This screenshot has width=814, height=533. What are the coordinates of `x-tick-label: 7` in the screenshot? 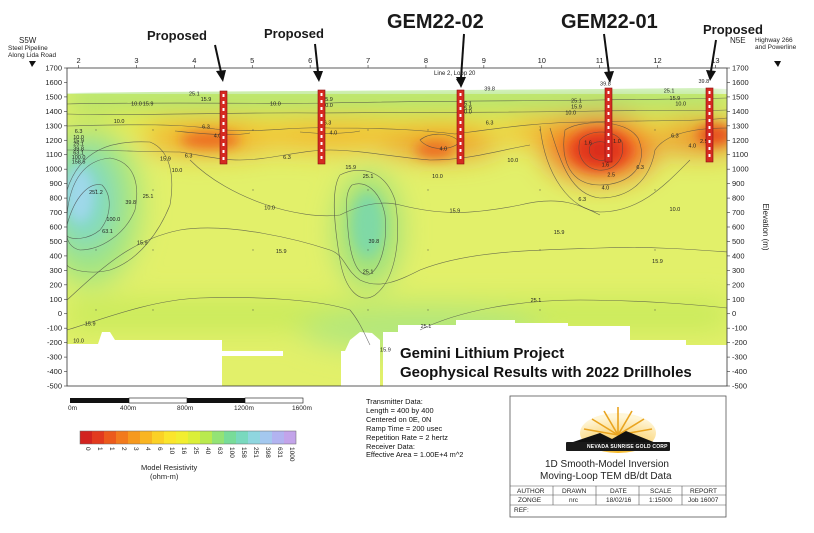 It's located at (368, 60).